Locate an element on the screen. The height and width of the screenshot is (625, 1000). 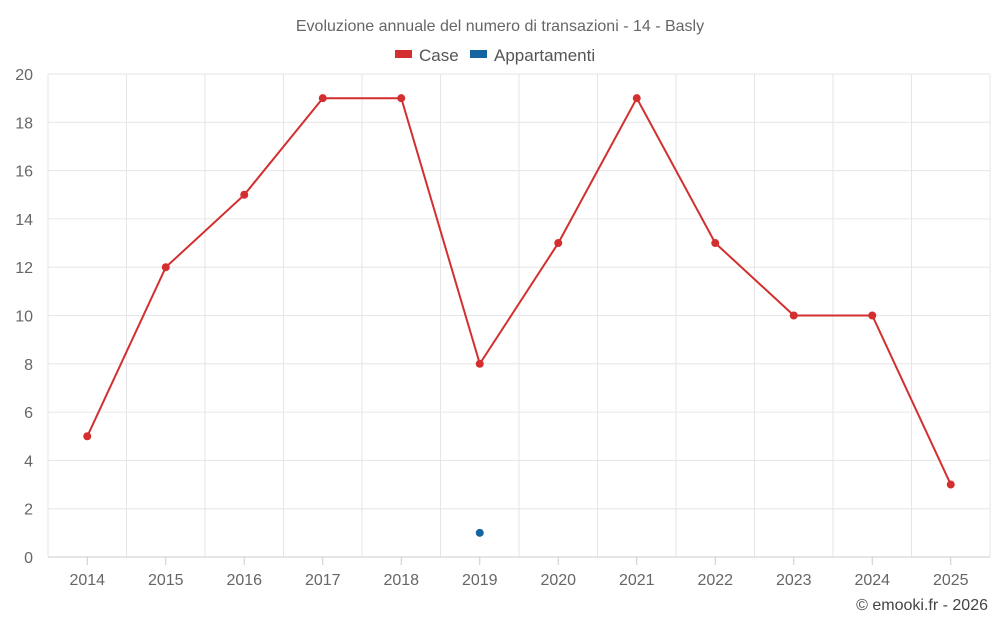
y-tick-label: 6 is located at coordinates (28, 413).